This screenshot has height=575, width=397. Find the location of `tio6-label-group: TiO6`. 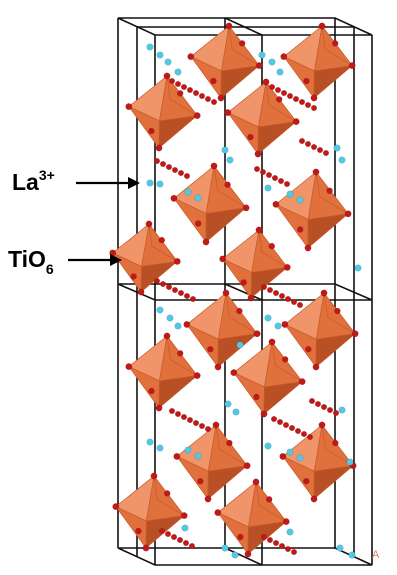

tio6-label-group: TiO6 is located at coordinates (65, 261).